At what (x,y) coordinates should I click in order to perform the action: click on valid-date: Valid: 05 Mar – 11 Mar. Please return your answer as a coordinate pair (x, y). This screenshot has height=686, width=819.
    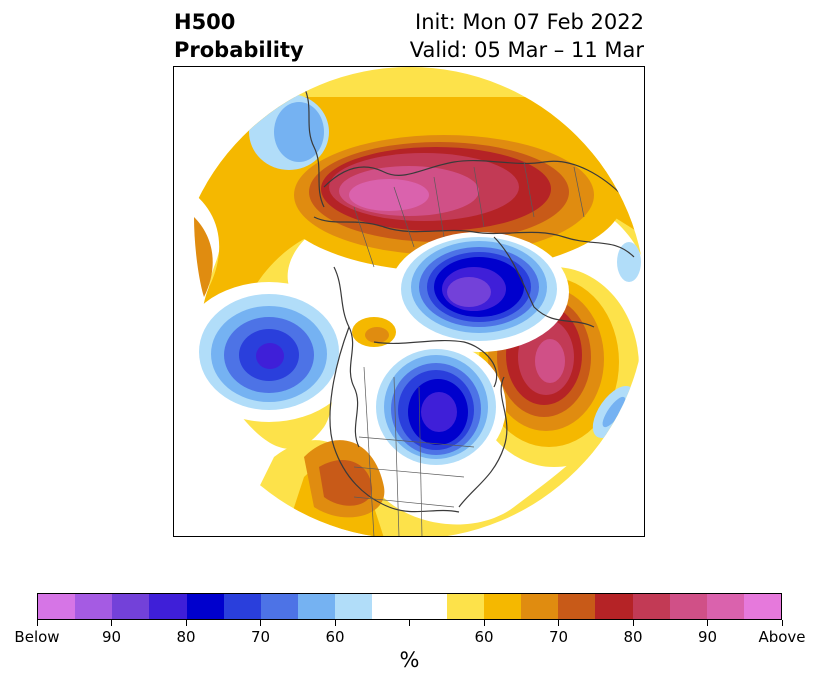
    Looking at the image, I should click on (526, 50).